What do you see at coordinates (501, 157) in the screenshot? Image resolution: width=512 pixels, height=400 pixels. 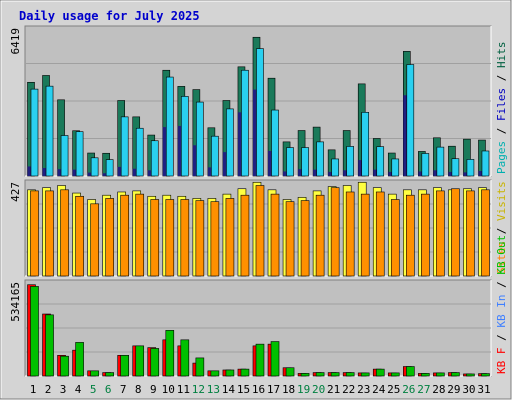 I see `legend-item: Pages` at bounding box center [501, 157].